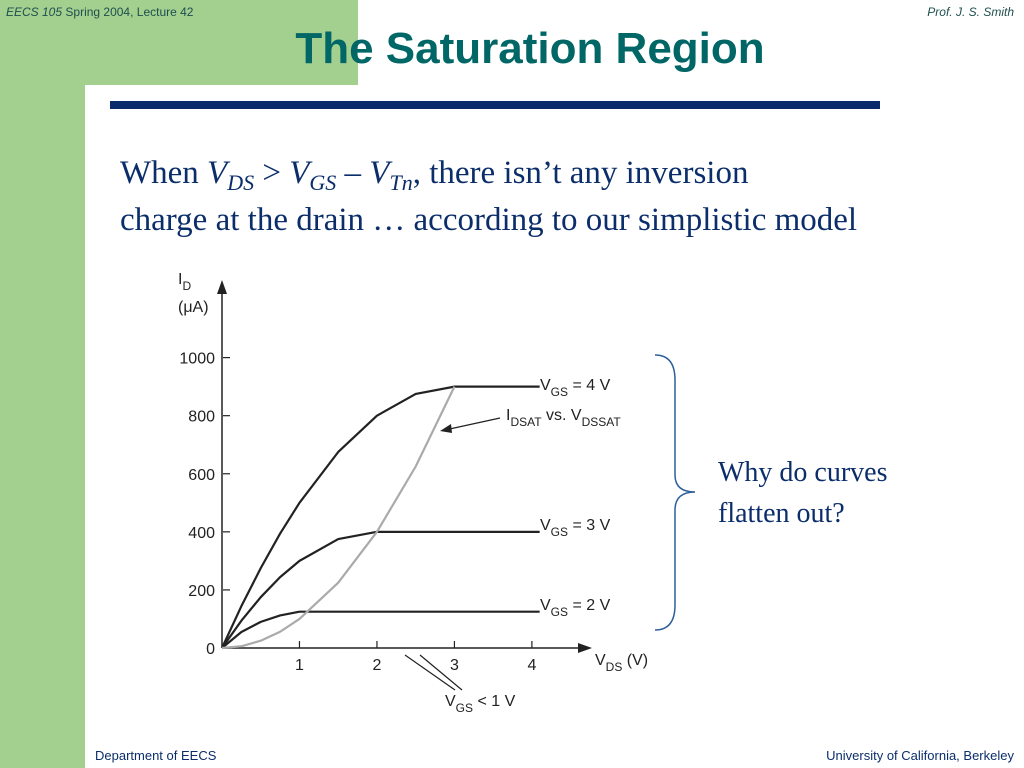 The image size is (1024, 768). I want to click on x-tick-label: 4, so click(531, 665).